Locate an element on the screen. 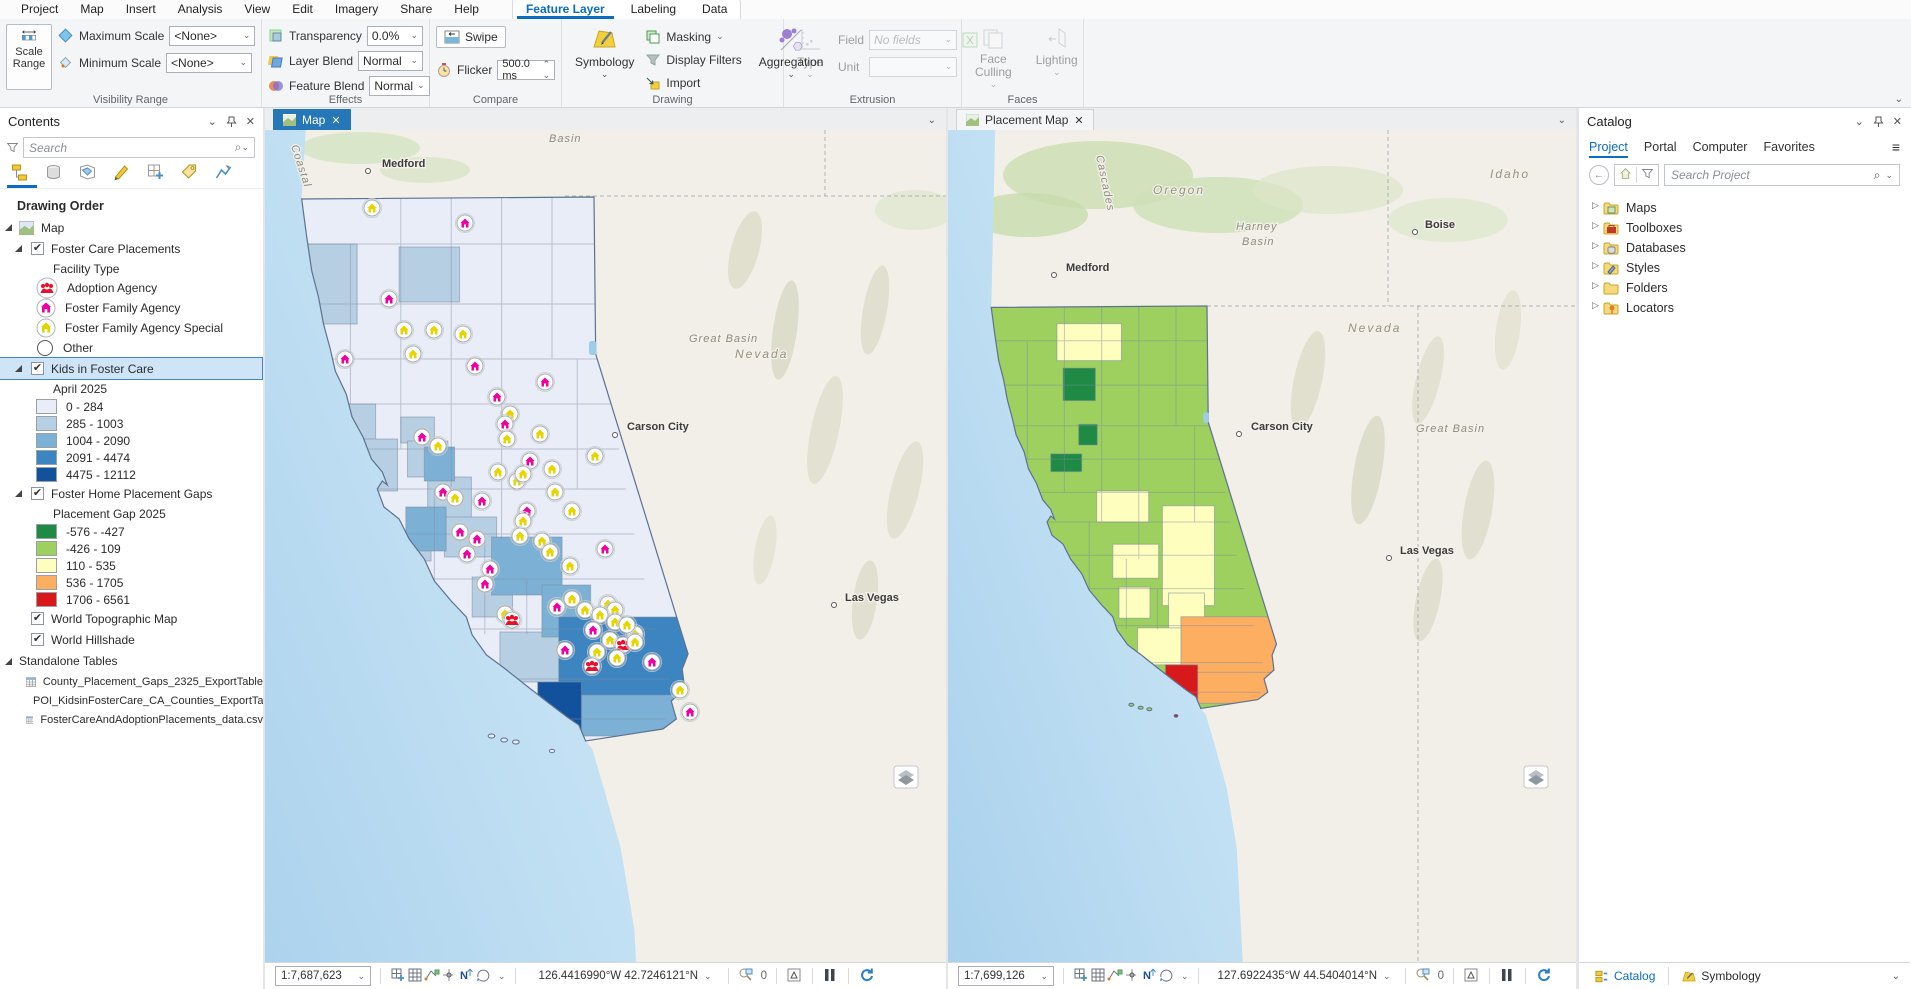 The image size is (1911, 989). scale-input: 1:7,687,623 ⌄ is located at coordinates (323, 976).